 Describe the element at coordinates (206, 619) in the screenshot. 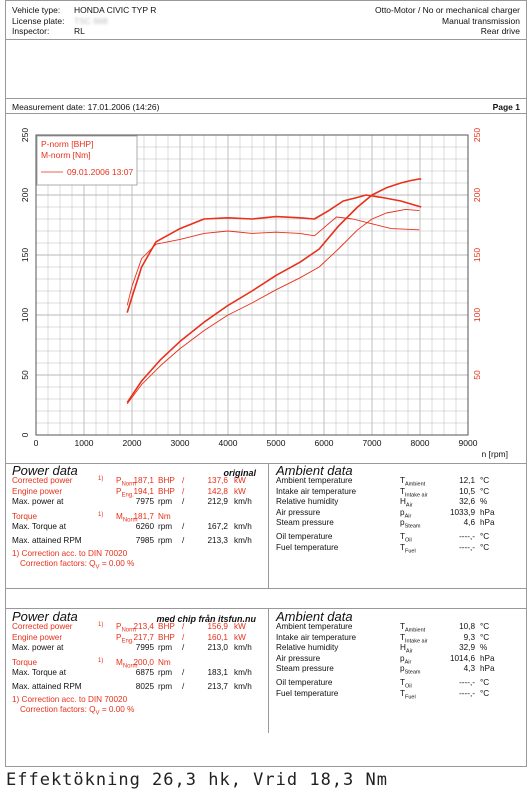

I see `power-data-subtitle: med chip från itsfun.nu` at that location.